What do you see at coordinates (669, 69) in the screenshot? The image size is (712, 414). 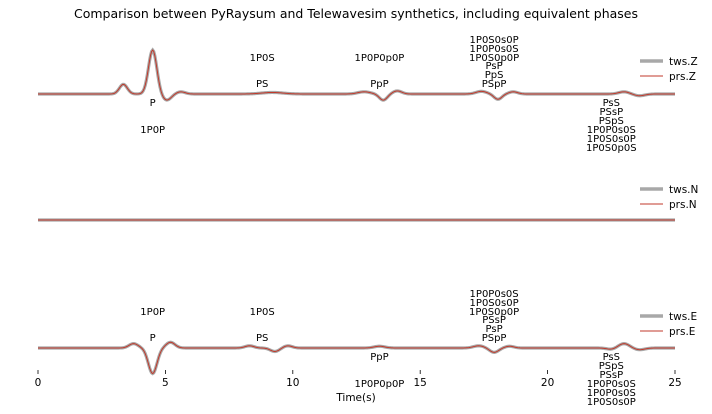 I see `legend: tws.Z prs.Z` at bounding box center [669, 69].